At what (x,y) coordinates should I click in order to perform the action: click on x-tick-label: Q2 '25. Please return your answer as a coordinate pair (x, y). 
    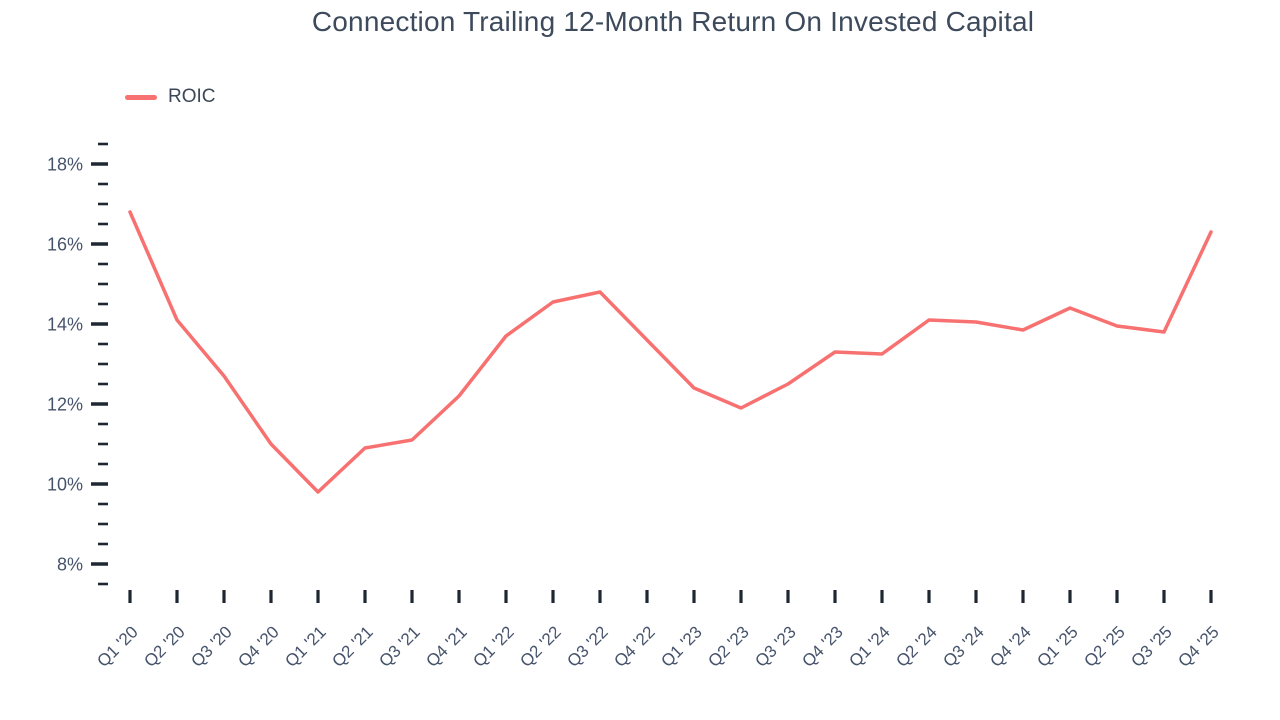
    Looking at the image, I should click on (1104, 646).